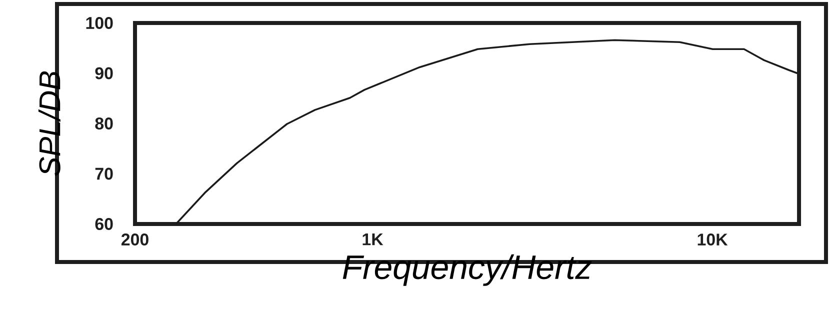  What do you see at coordinates (49, 123) in the screenshot?
I see `y-axis-title: SPL/DB` at bounding box center [49, 123].